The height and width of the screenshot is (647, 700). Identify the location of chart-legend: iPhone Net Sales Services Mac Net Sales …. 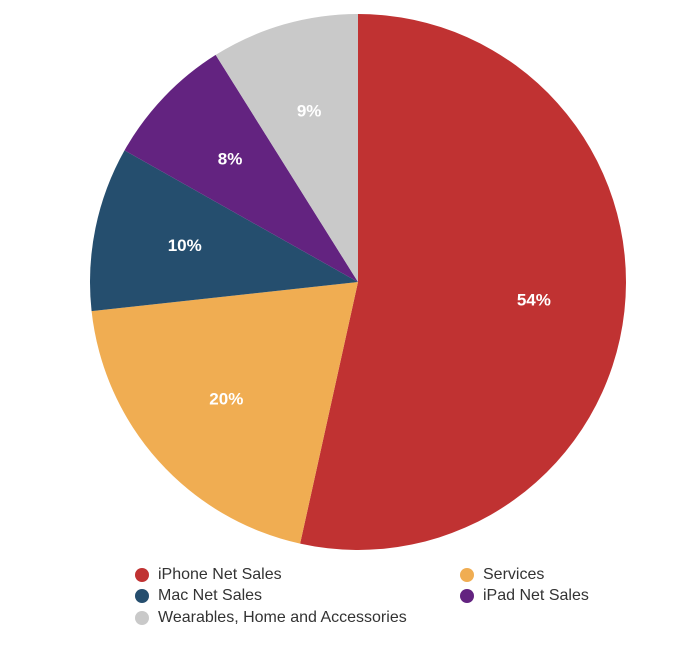
(385, 600).